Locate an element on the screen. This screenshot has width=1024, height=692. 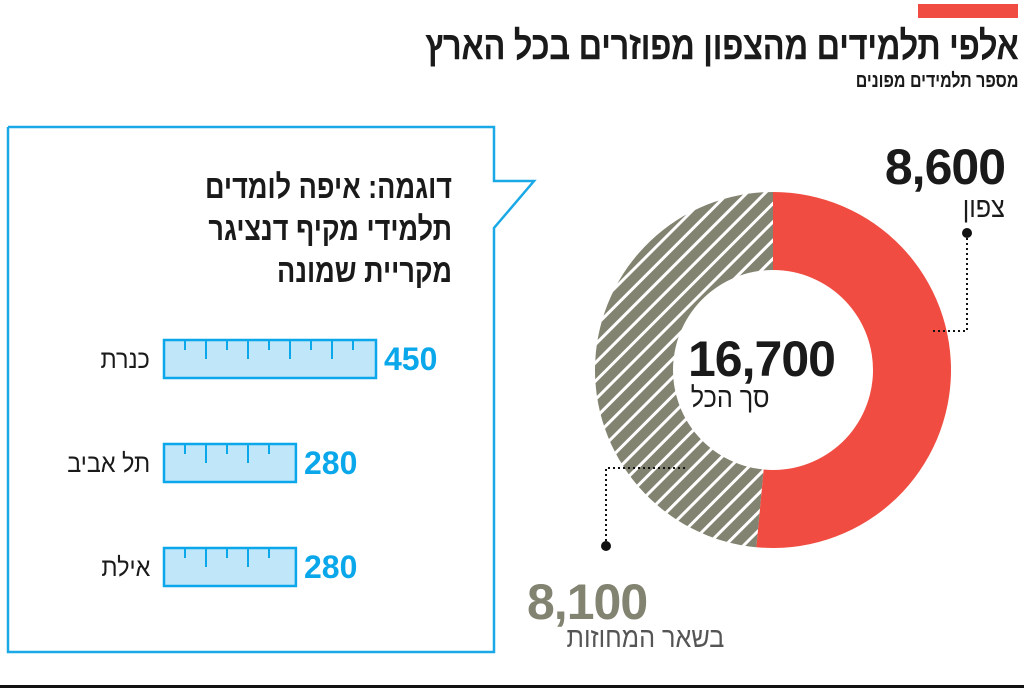
total-value: 16,700 is located at coordinates (762, 359).